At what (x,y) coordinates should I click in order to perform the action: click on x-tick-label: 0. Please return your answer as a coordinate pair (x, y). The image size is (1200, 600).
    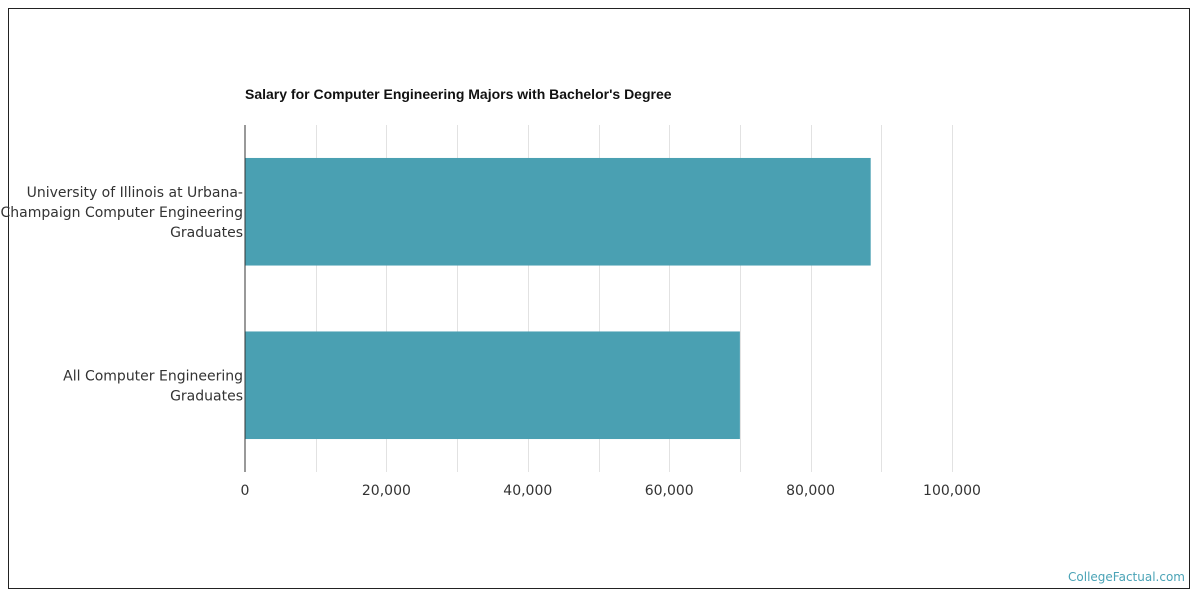
    Looking at the image, I should click on (245, 491).